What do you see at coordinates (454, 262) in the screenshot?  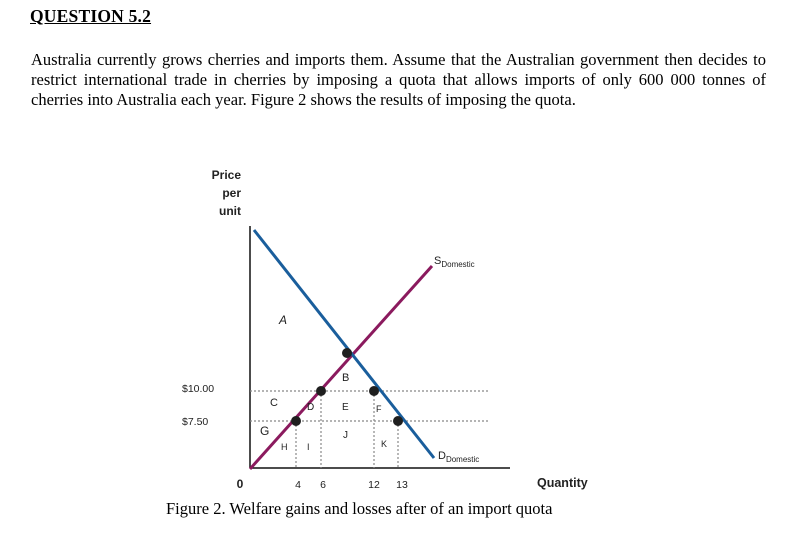 I see `supply-curve-label: SDomestic` at bounding box center [454, 262].